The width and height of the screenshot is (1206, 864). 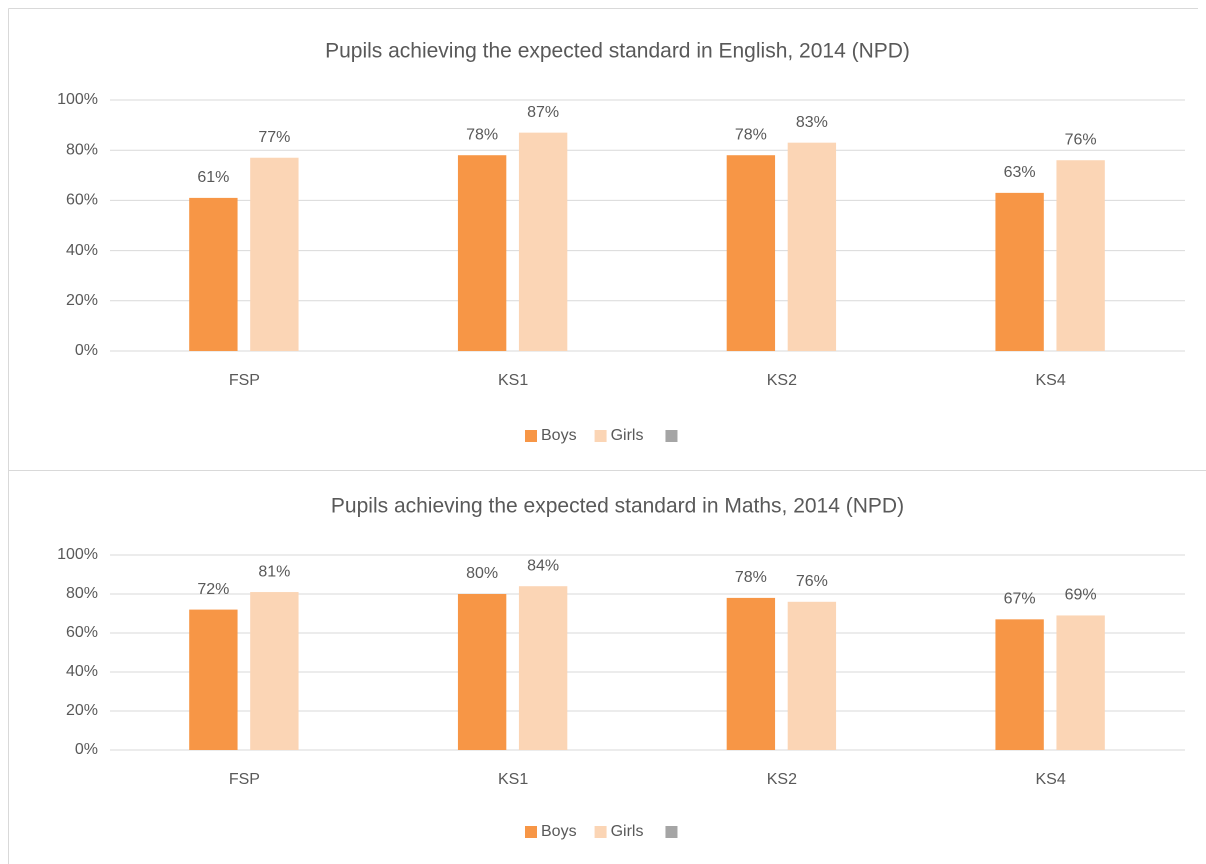 I want to click on data-label: 77%, so click(x=274, y=137).